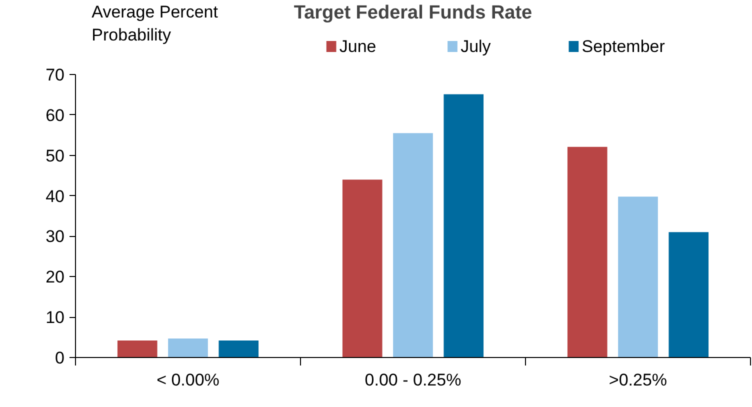 Image resolution: width=752 pixels, height=407 pixels. I want to click on y-axis-title: Average Percent Probability, so click(155, 23).